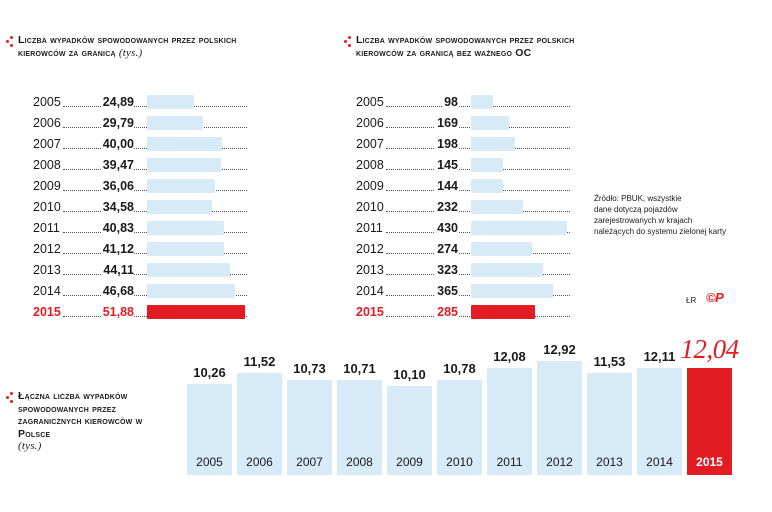  I want to click on chart1-value-label: 41,12, so click(117, 249).